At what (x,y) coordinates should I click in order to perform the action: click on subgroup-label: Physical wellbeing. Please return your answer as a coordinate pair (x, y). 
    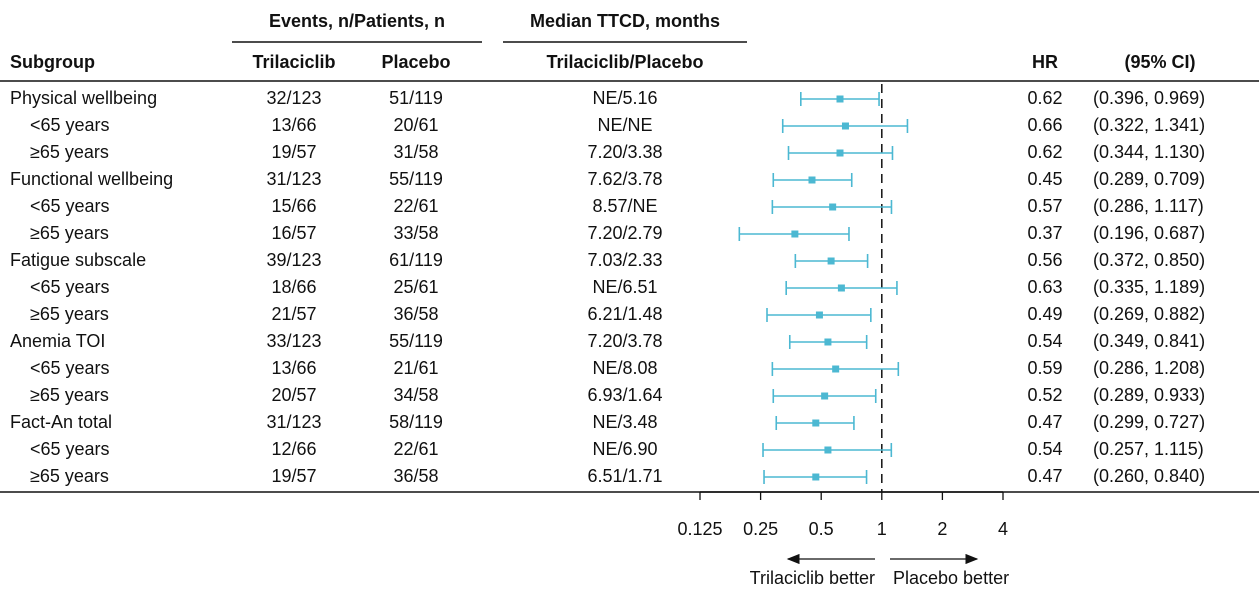
    Looking at the image, I should click on (83, 98).